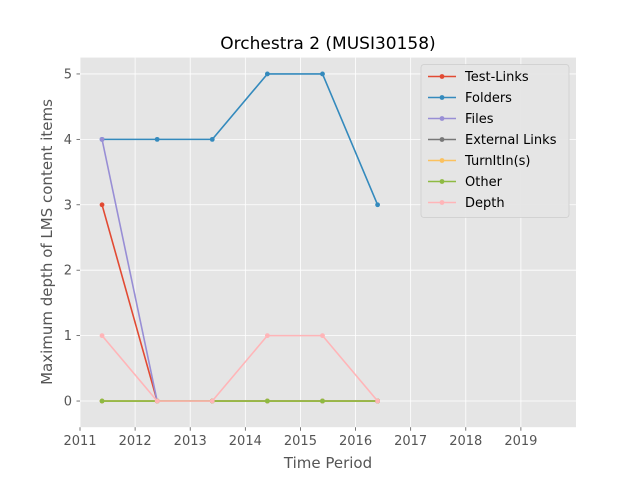  I want to click on x-tick-label: 2017, so click(410, 441).